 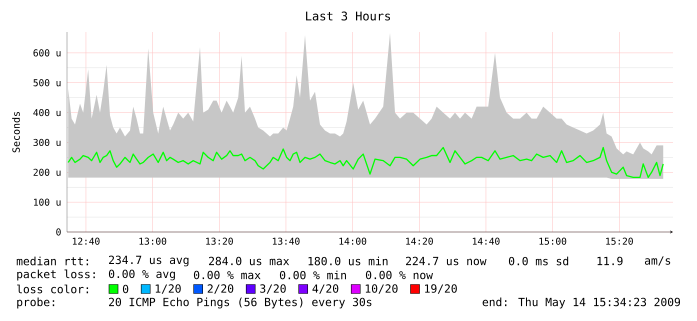 I want to click on legend-title: loss color:, so click(x=52, y=289).